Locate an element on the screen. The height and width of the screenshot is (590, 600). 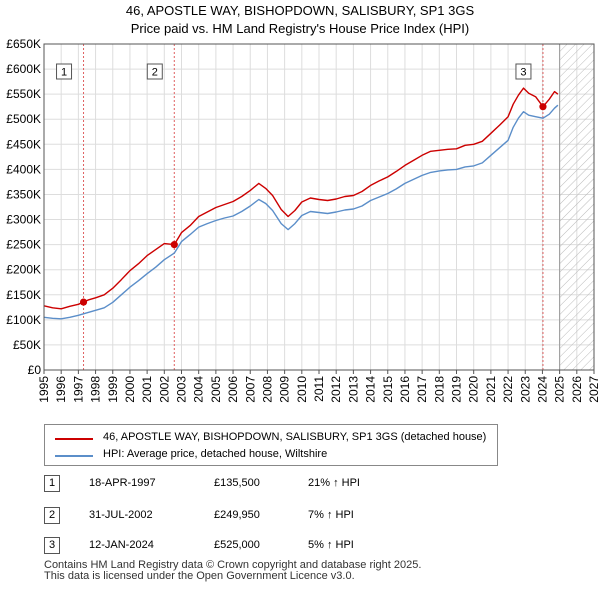
x-tick-label: 2005 is located at coordinates (216, 389).